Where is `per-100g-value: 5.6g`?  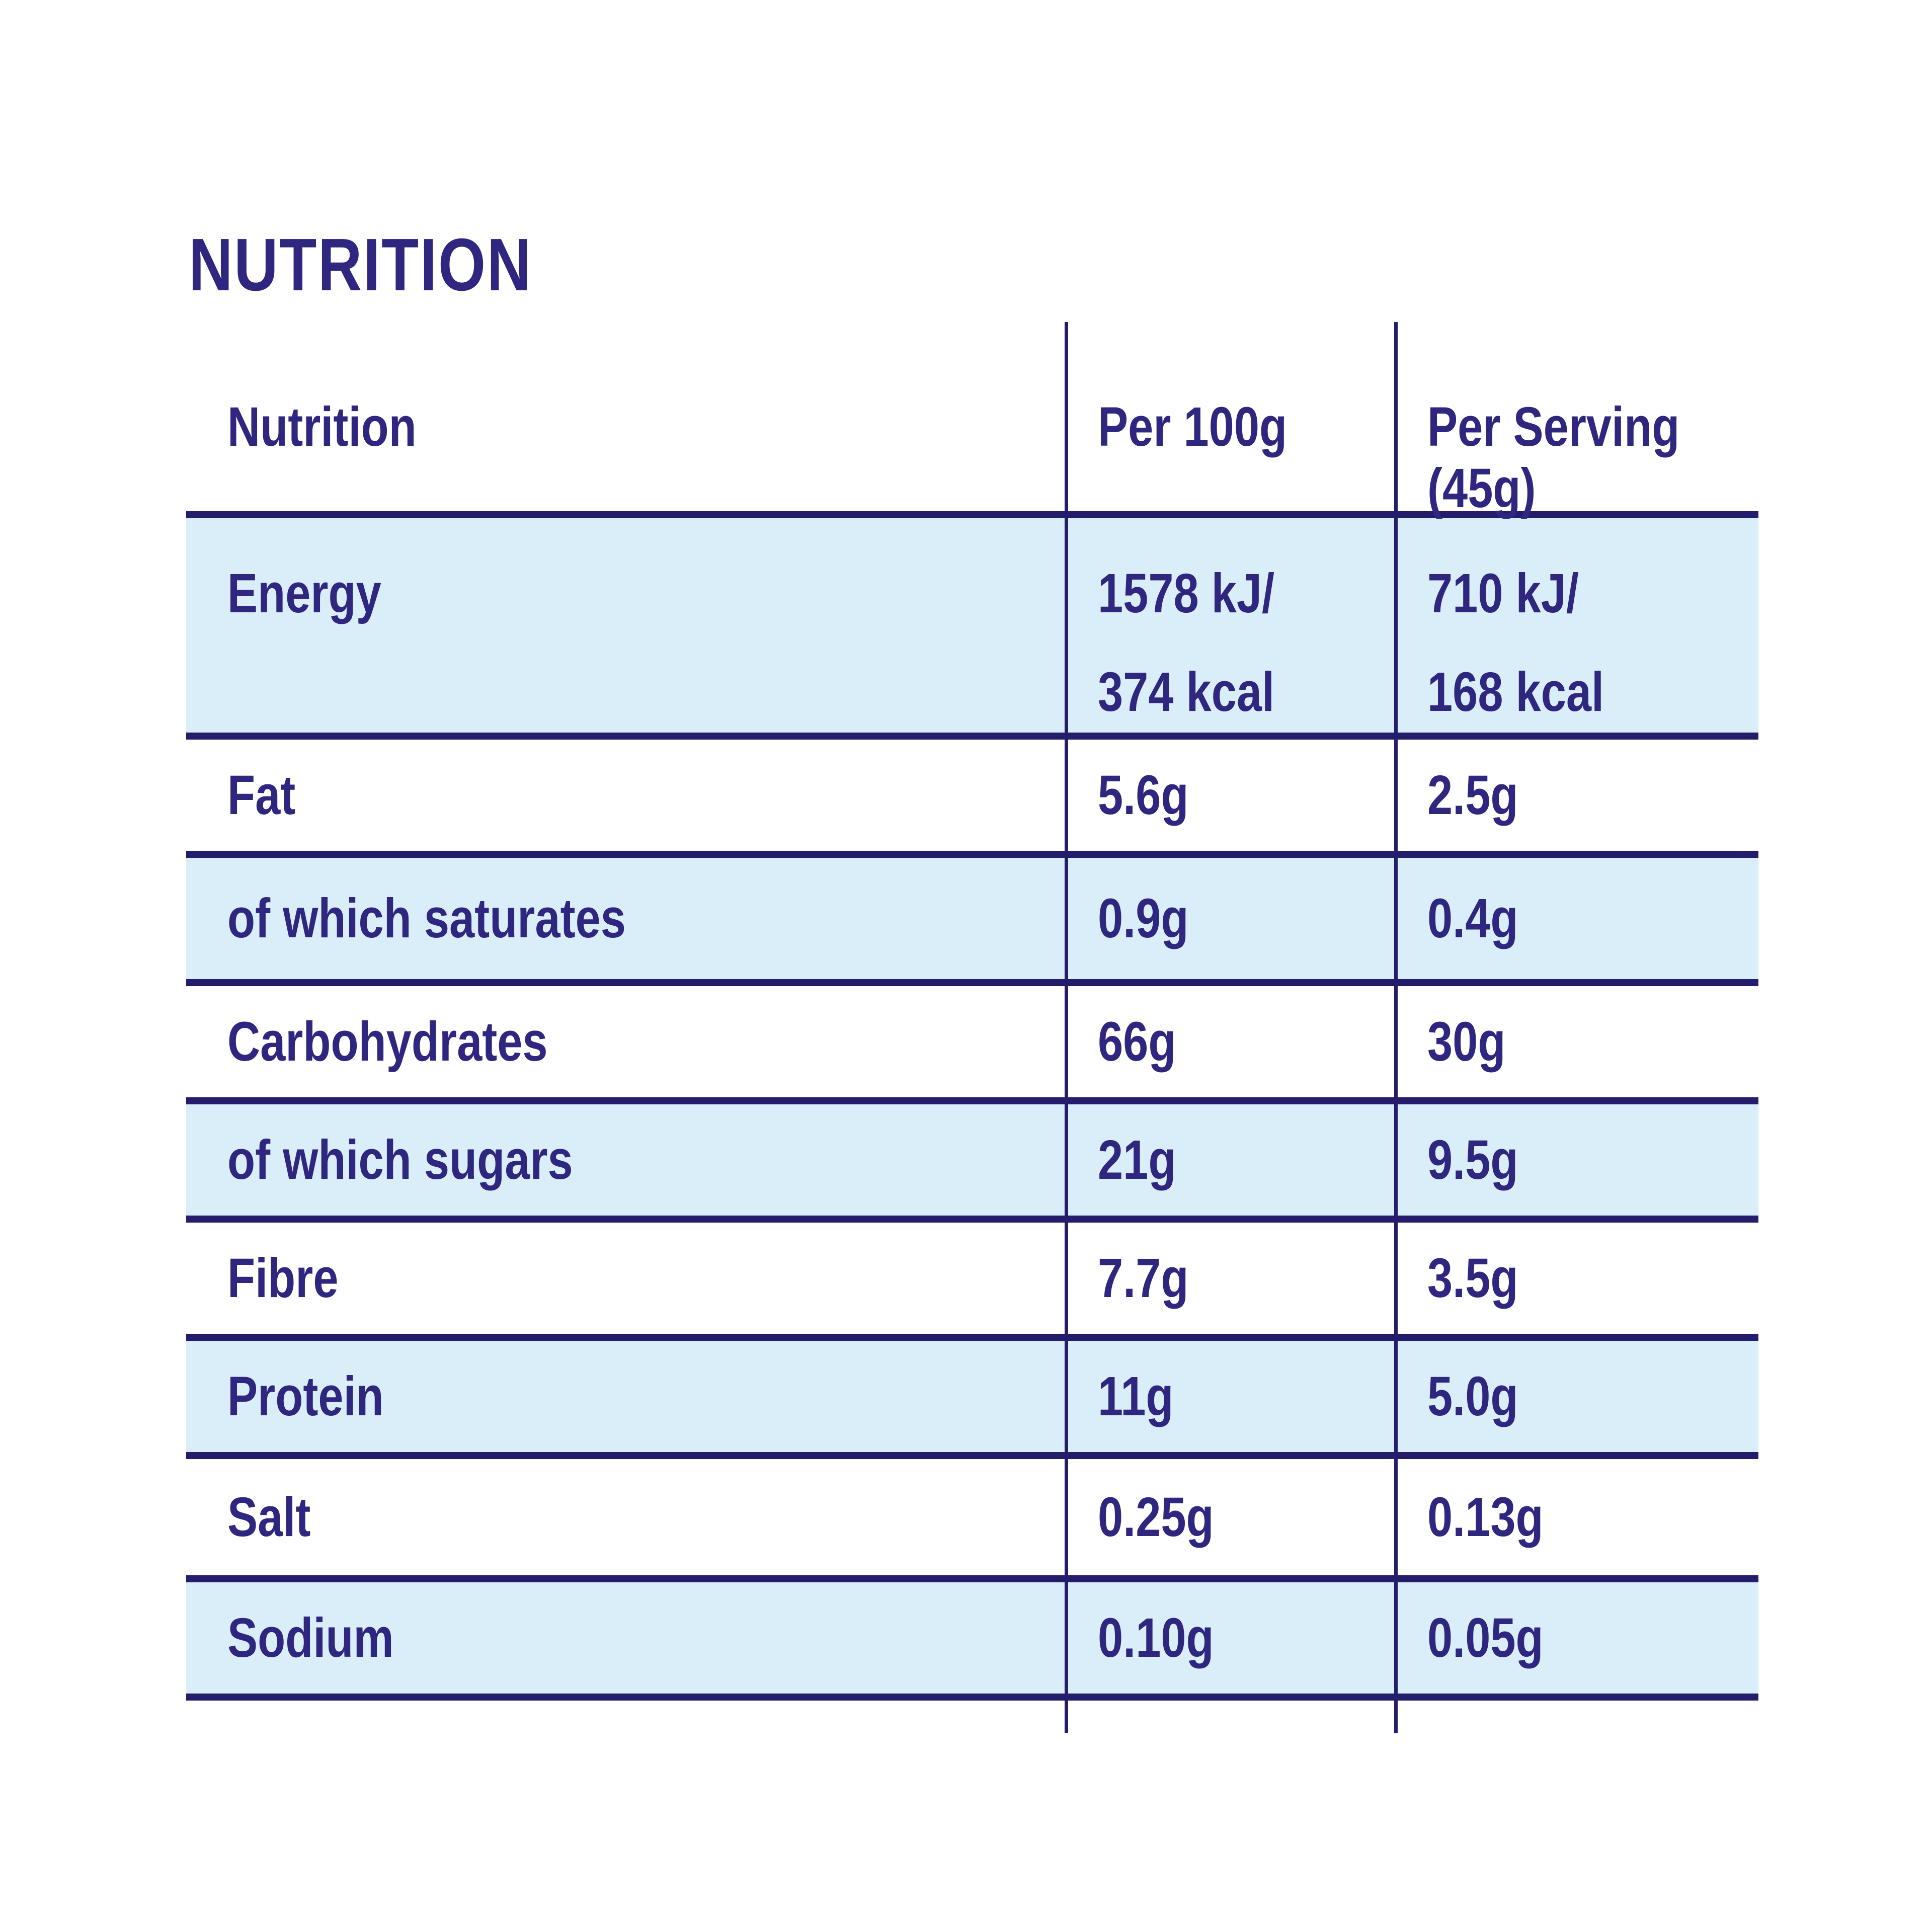
per-100g-value: 5.6g is located at coordinates (1143, 795).